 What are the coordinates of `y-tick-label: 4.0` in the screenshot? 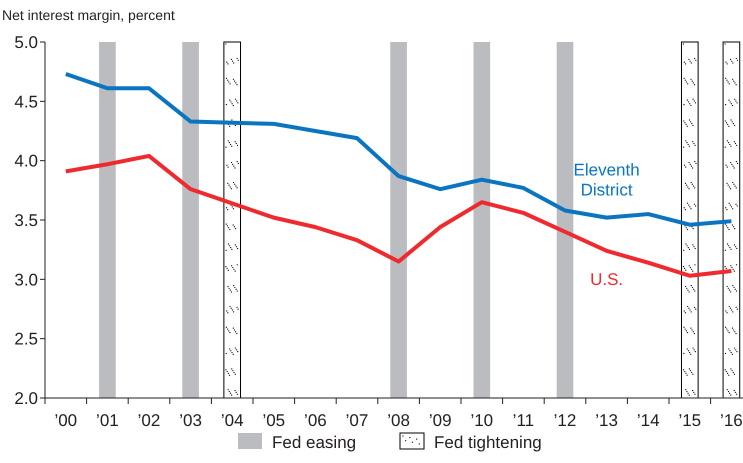 It's located at (26, 161).